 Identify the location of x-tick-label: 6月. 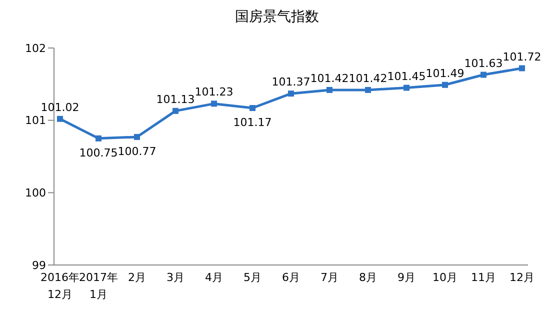
(291, 277).